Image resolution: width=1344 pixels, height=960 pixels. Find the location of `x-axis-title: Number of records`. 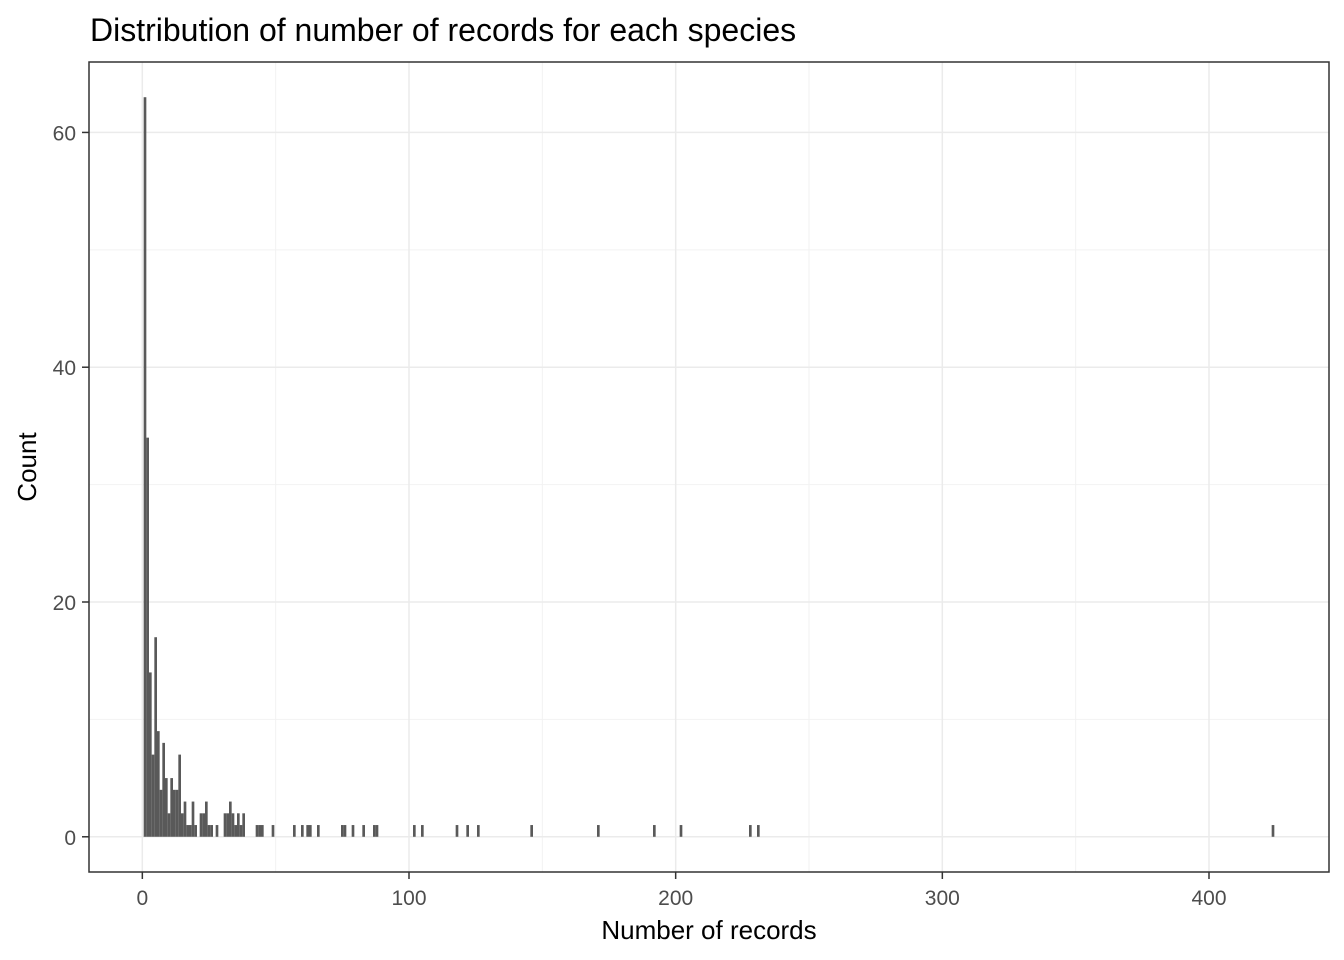

x-axis-title: Number of records is located at coordinates (708, 930).